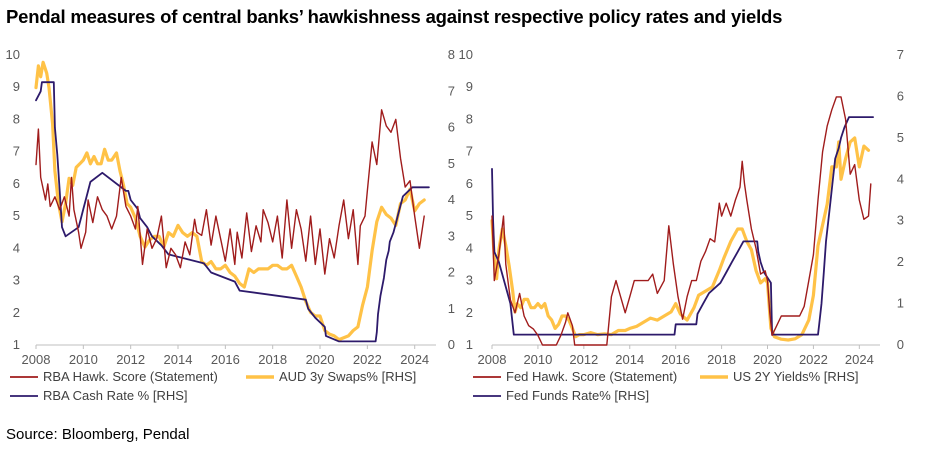 The height and width of the screenshot is (462, 926). What do you see at coordinates (115, 395) in the screenshot?
I see `rba-legend-label: RBA Cash Rate % [RHS]` at bounding box center [115, 395].